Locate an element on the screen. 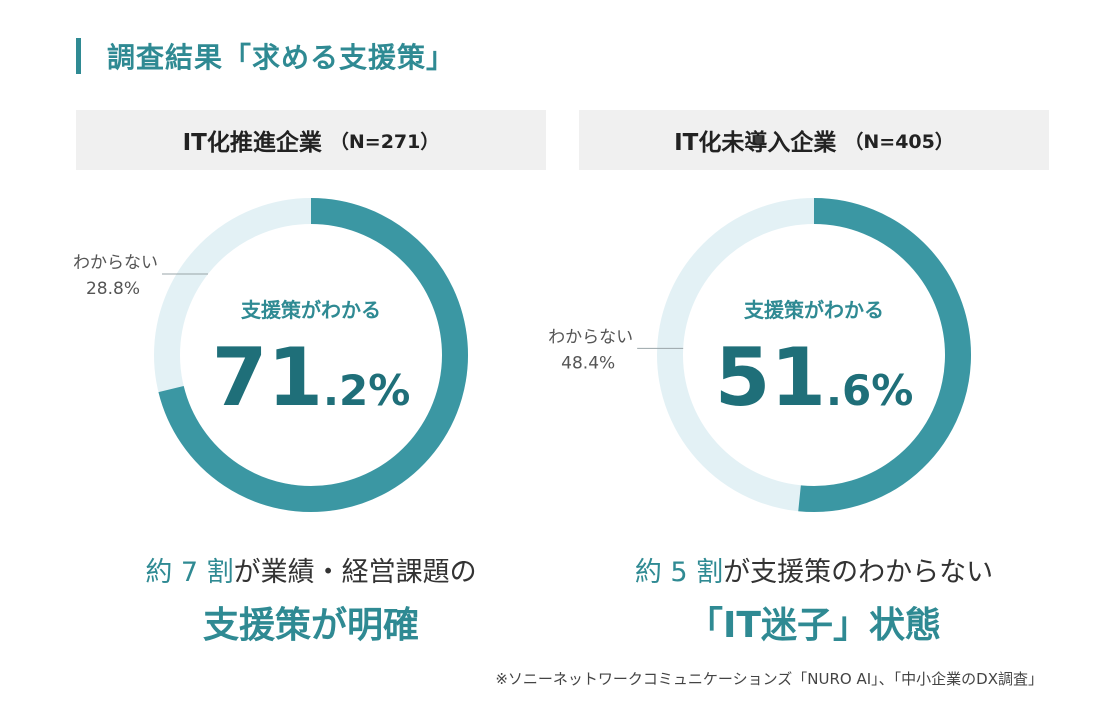 Image resolution: width=1113 pixels, height=709 pixels. page-title: 調査結果「求める支援策」 is located at coordinates (281, 57).